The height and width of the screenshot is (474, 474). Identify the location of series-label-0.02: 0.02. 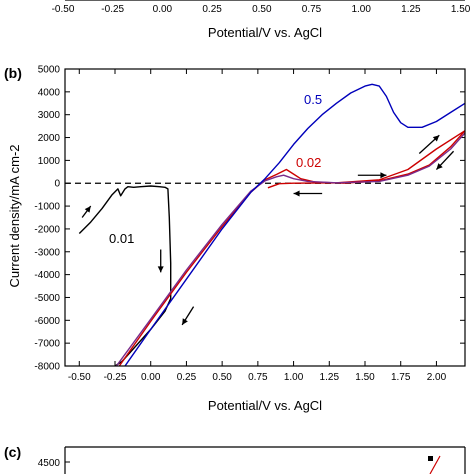
(308, 162).